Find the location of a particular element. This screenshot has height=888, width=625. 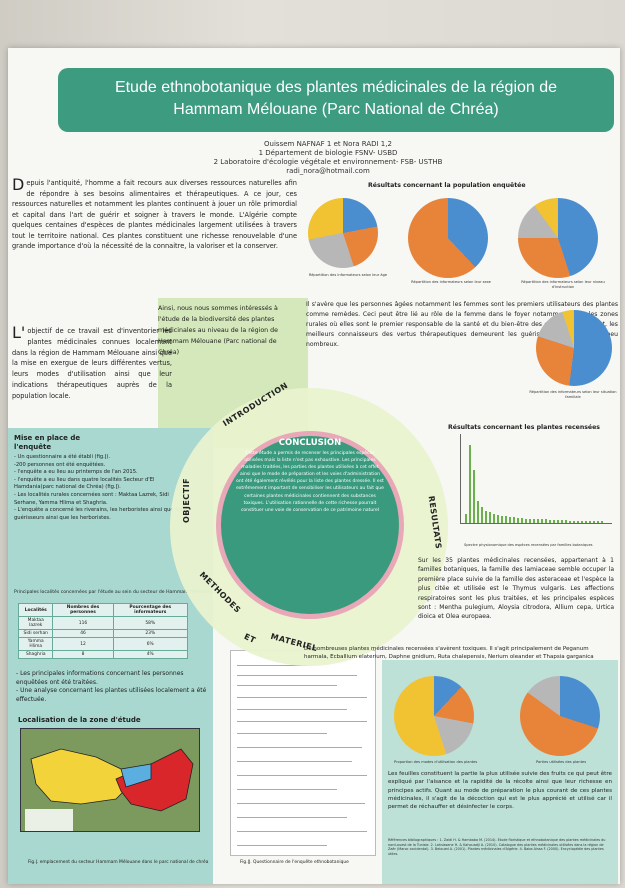

questionnaire-image is located at coordinates (303, 753).